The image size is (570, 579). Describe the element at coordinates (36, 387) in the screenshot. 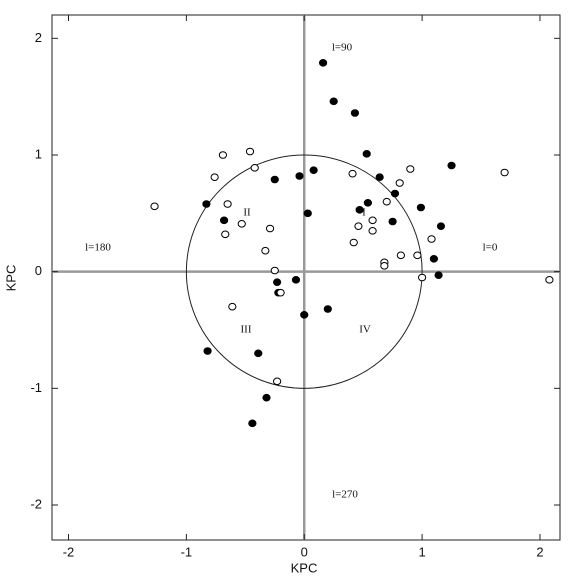

I see `y-tick-label: -1` at that location.